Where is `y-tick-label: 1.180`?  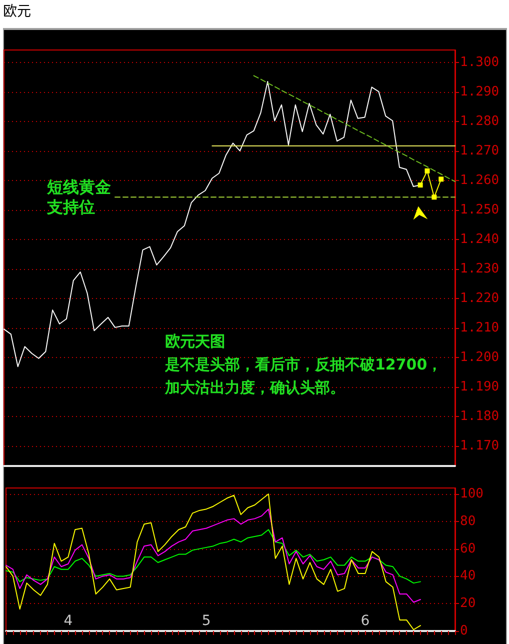
y-tick-label: 1.180 is located at coordinates (480, 416).